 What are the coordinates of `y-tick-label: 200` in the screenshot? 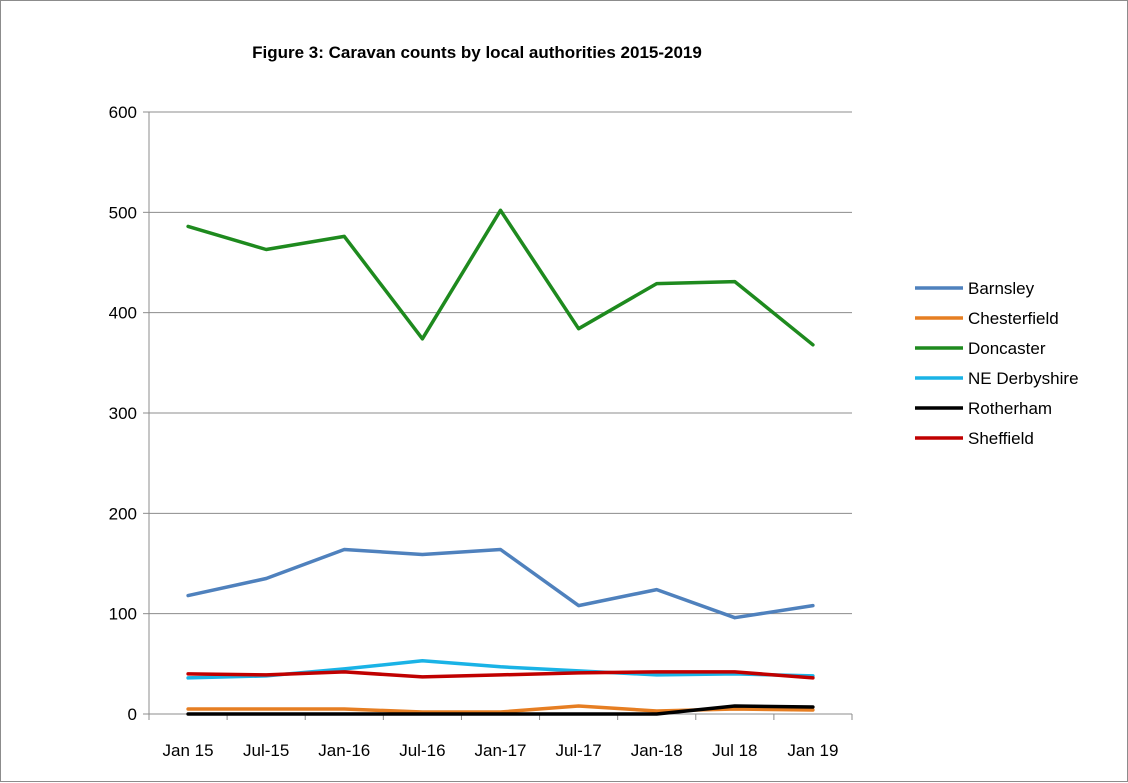 It's located at (123, 513).